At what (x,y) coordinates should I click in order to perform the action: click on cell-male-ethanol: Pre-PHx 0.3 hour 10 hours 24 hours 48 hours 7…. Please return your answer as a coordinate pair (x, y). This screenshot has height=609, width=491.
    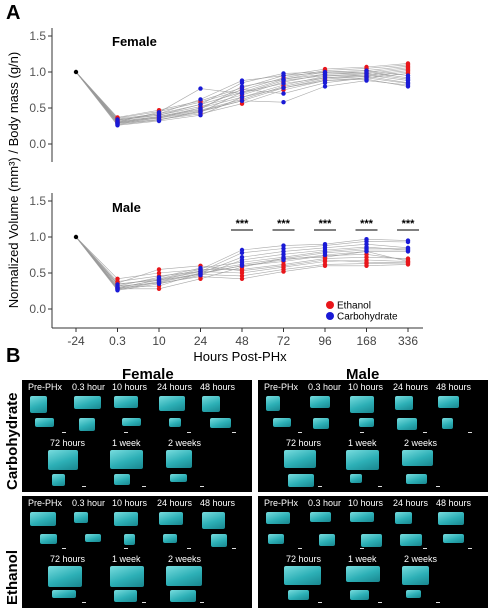
    Looking at the image, I should click on (373, 552).